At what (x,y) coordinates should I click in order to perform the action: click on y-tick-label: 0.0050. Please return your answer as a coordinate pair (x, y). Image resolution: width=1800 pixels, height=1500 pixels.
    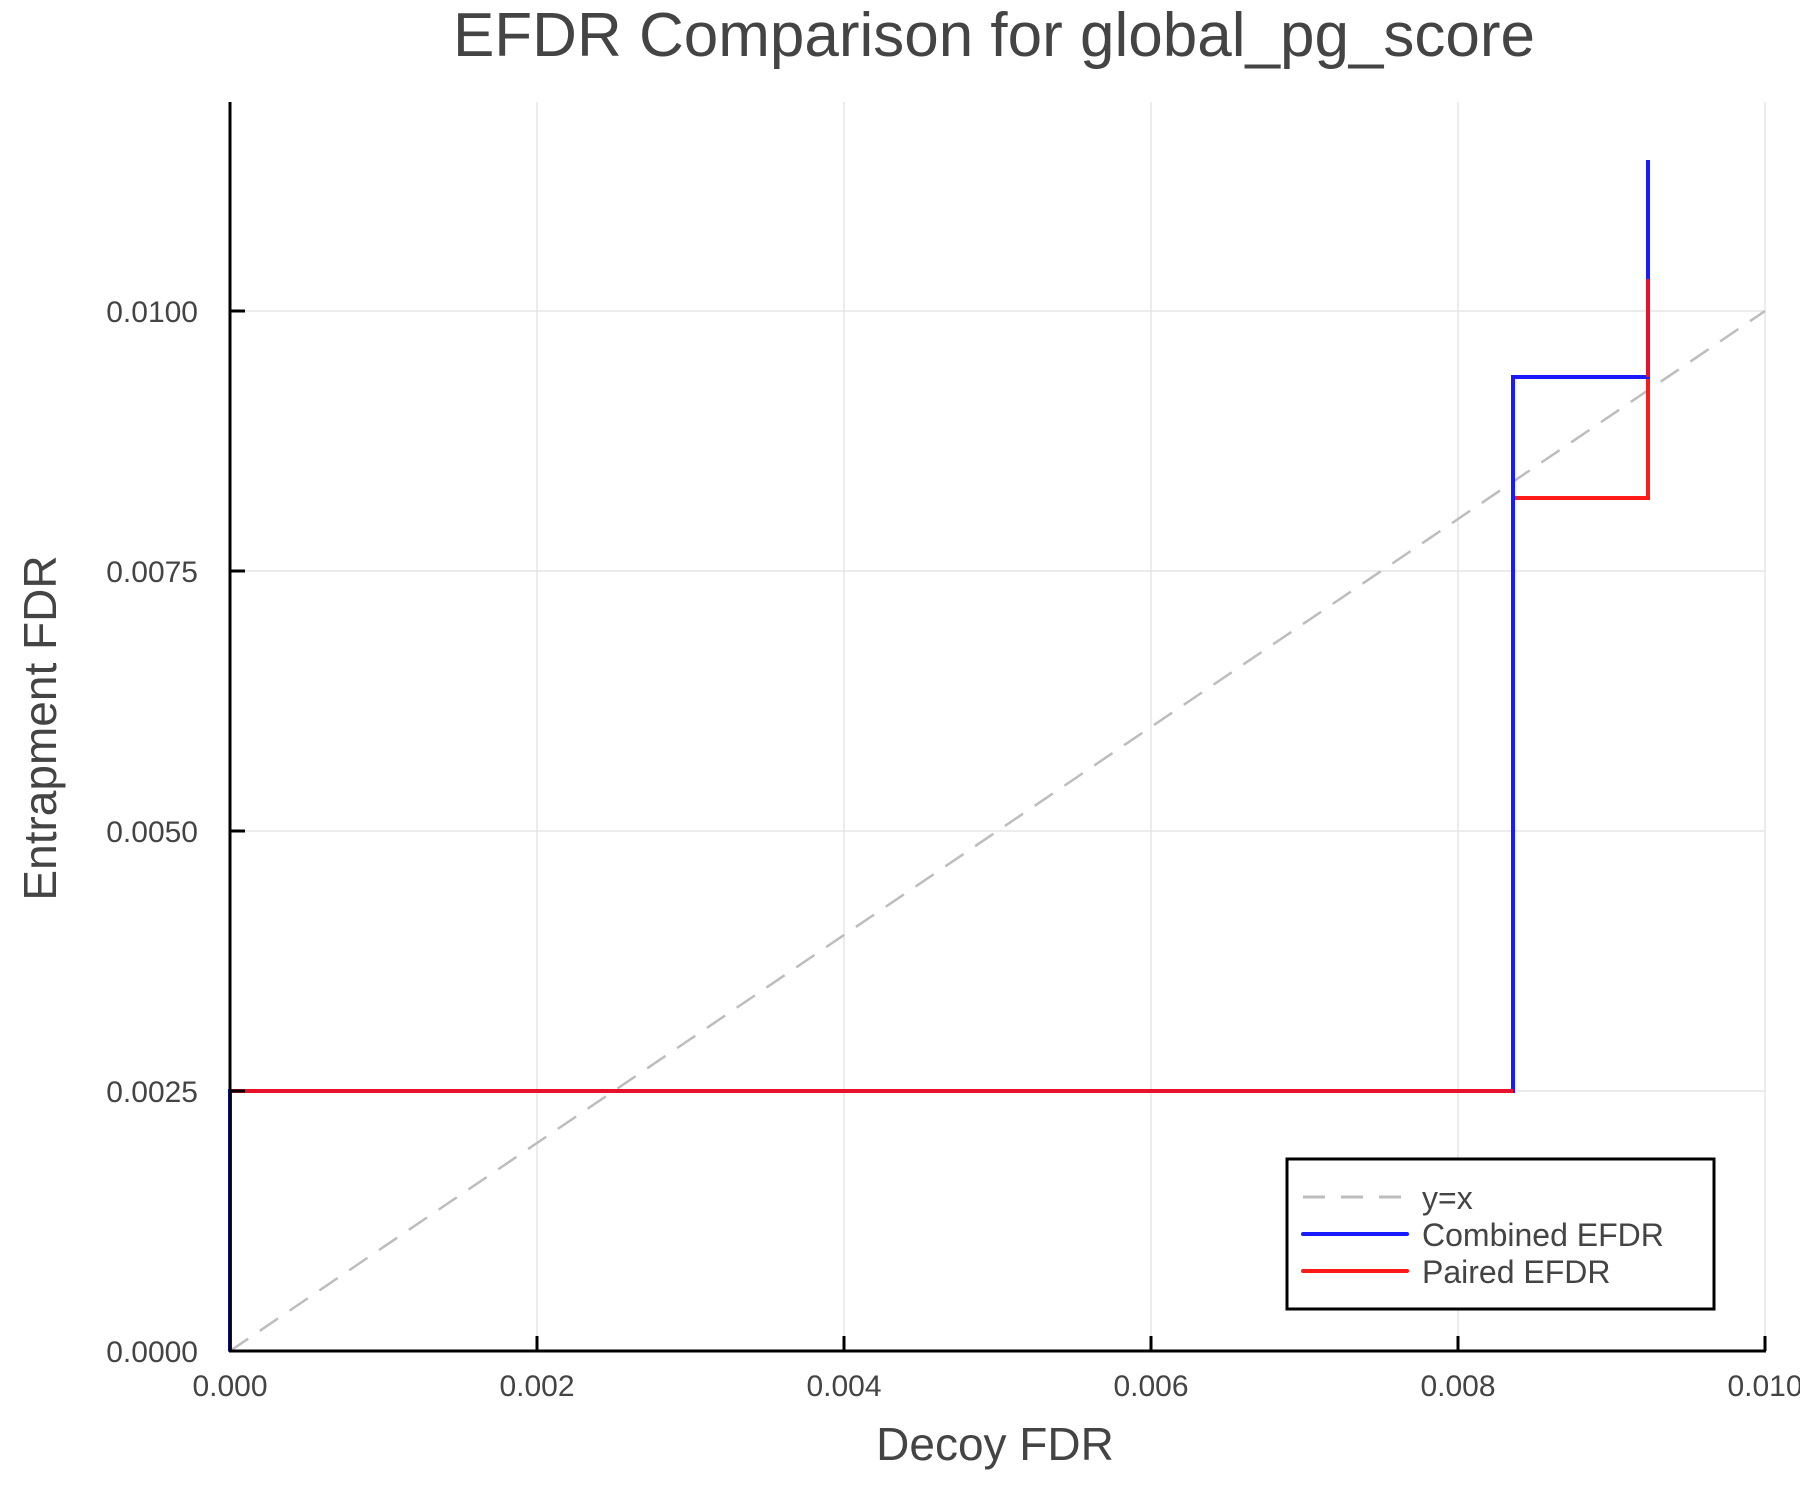
    Looking at the image, I should click on (152, 832).